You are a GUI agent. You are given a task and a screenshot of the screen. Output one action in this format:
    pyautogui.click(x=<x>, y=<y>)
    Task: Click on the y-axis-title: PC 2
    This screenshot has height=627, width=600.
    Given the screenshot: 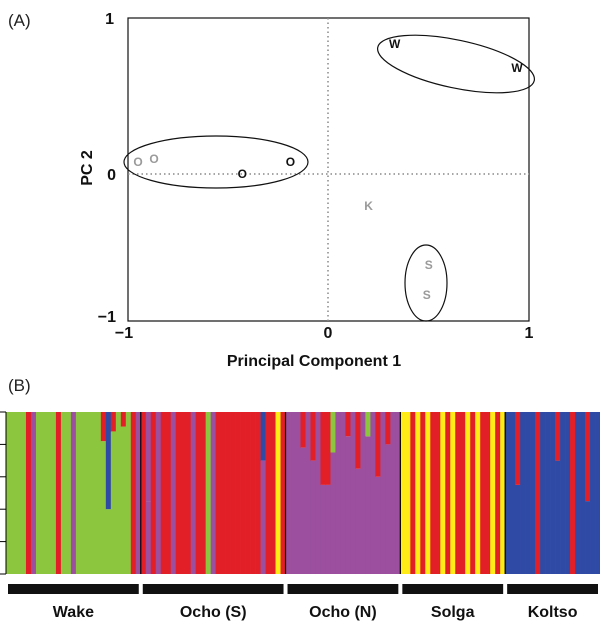 What is the action you would take?
    pyautogui.click(x=87, y=168)
    